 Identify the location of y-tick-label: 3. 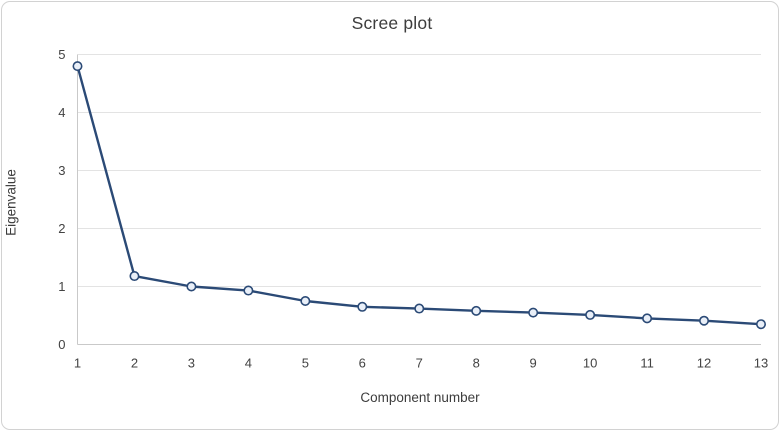
(61, 170).